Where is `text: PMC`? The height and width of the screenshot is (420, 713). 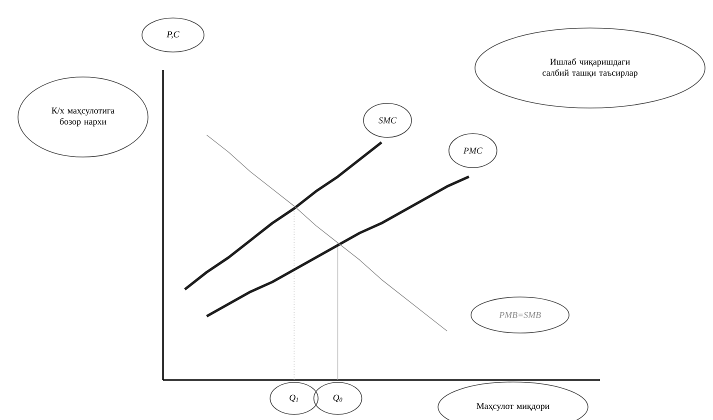 text: PMC is located at coordinates (472, 151).